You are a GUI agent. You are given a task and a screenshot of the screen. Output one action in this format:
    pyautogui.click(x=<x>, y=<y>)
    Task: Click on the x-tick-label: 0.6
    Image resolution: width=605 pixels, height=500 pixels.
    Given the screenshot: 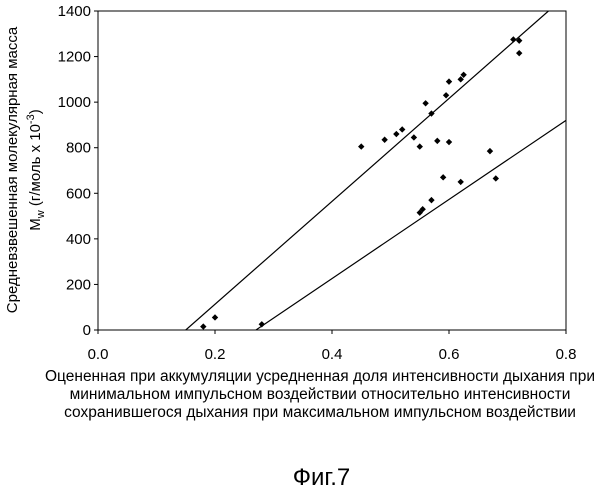 What is the action you would take?
    pyautogui.click(x=449, y=354)
    